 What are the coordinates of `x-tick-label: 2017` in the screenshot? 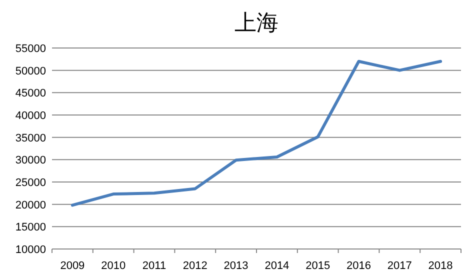 It's located at (399, 266).